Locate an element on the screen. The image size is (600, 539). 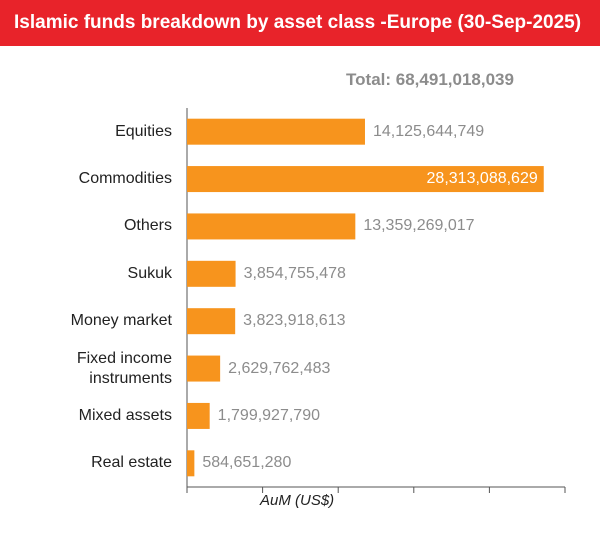
value-label: 14,125,644,749 is located at coordinates (428, 131).